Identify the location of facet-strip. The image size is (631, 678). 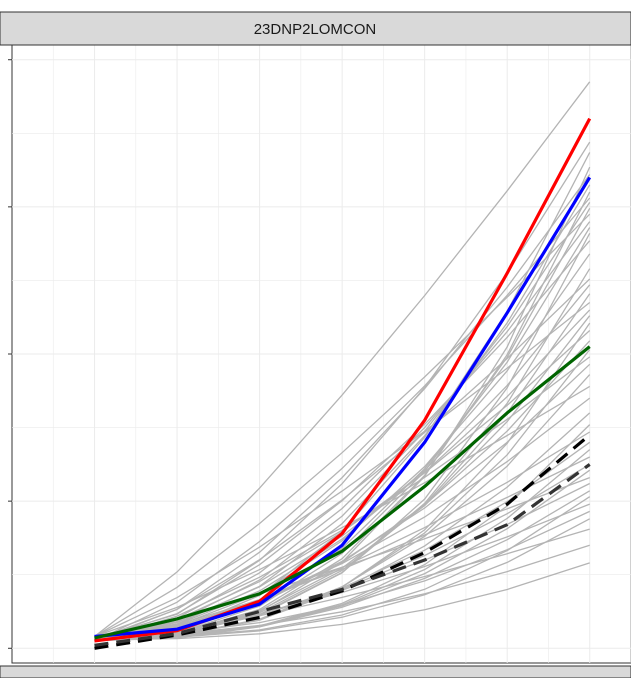
(315, 28).